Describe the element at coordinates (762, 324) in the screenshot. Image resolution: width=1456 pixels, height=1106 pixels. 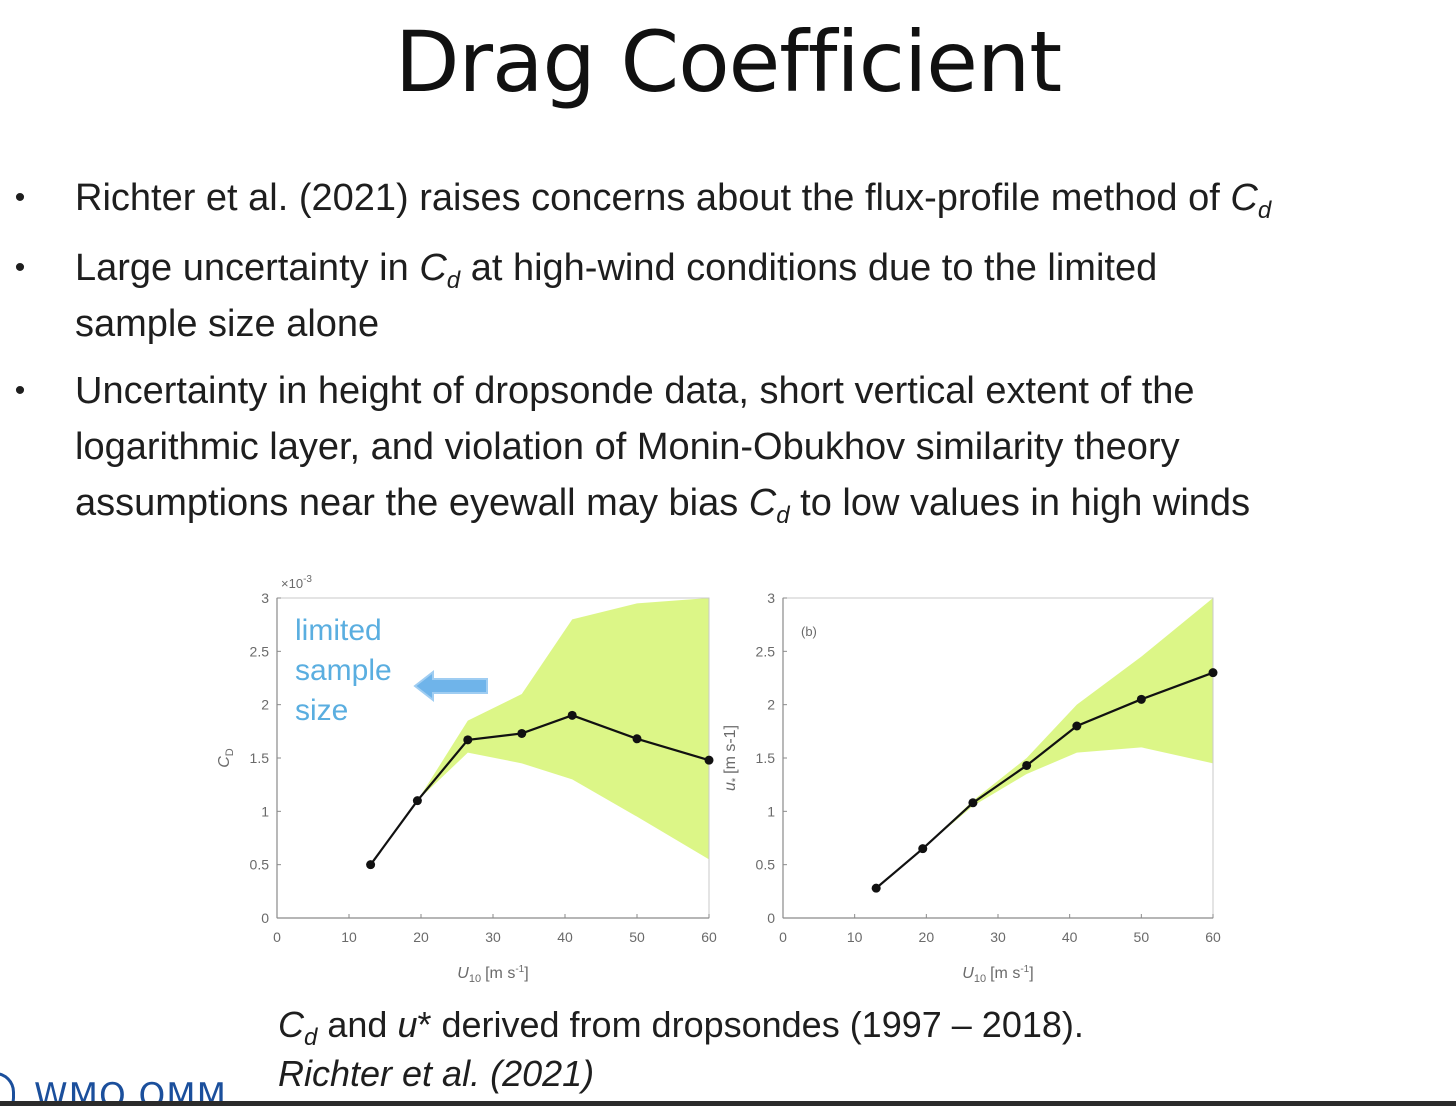
I see `bullet-line: sample size alone` at that location.